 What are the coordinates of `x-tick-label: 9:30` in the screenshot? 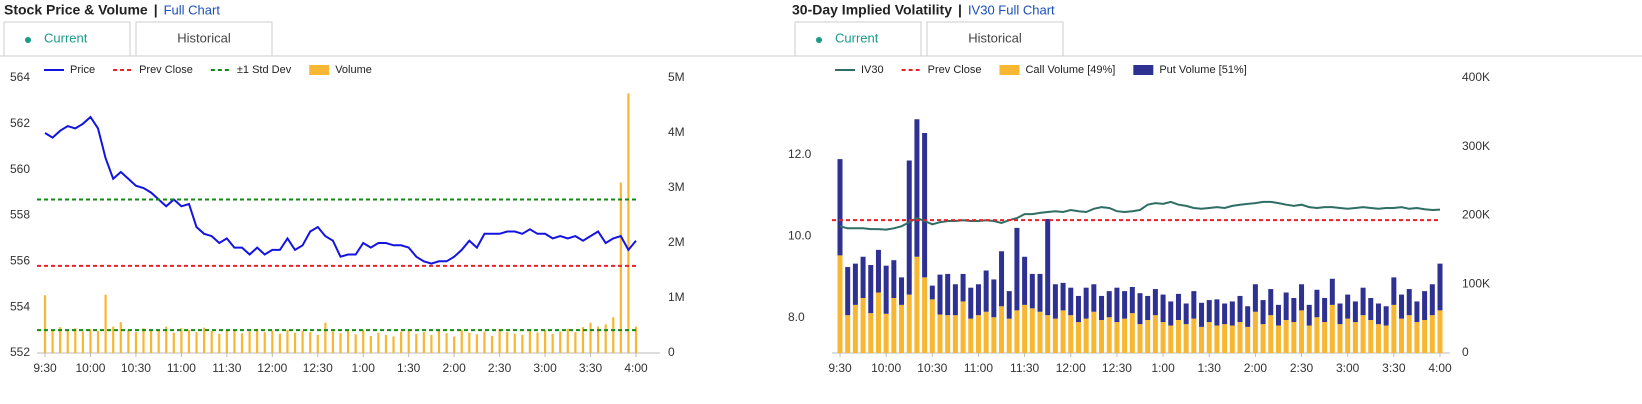 It's located at (45, 368).